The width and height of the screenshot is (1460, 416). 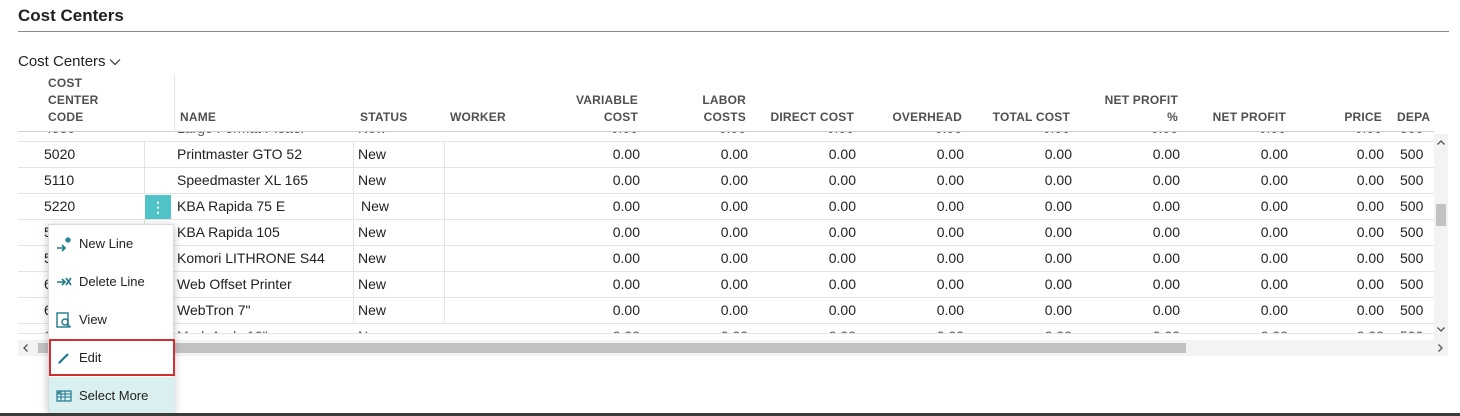 What do you see at coordinates (733, 348) in the screenshot?
I see `horizontal-scrollbar` at bounding box center [733, 348].